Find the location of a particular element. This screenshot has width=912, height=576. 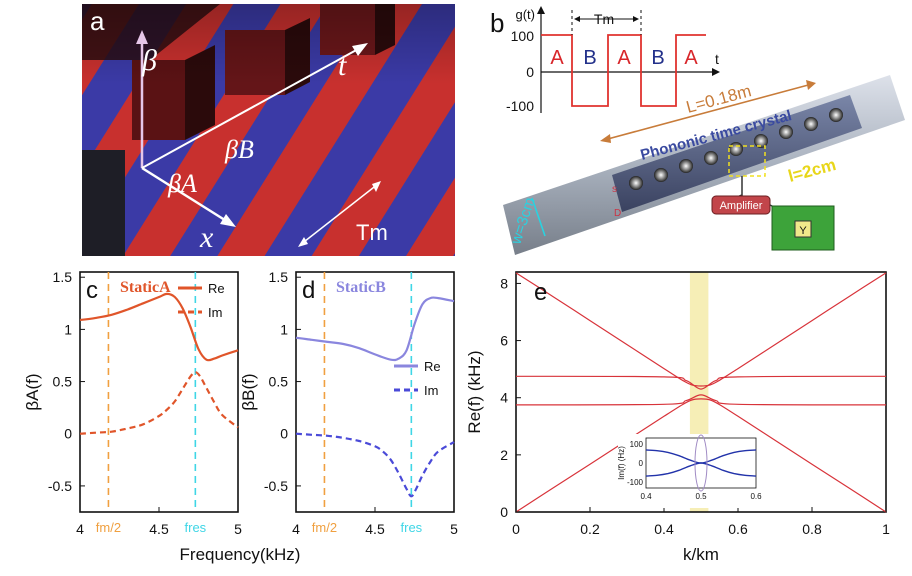

g-label: g(t) is located at coordinates (526, 14).